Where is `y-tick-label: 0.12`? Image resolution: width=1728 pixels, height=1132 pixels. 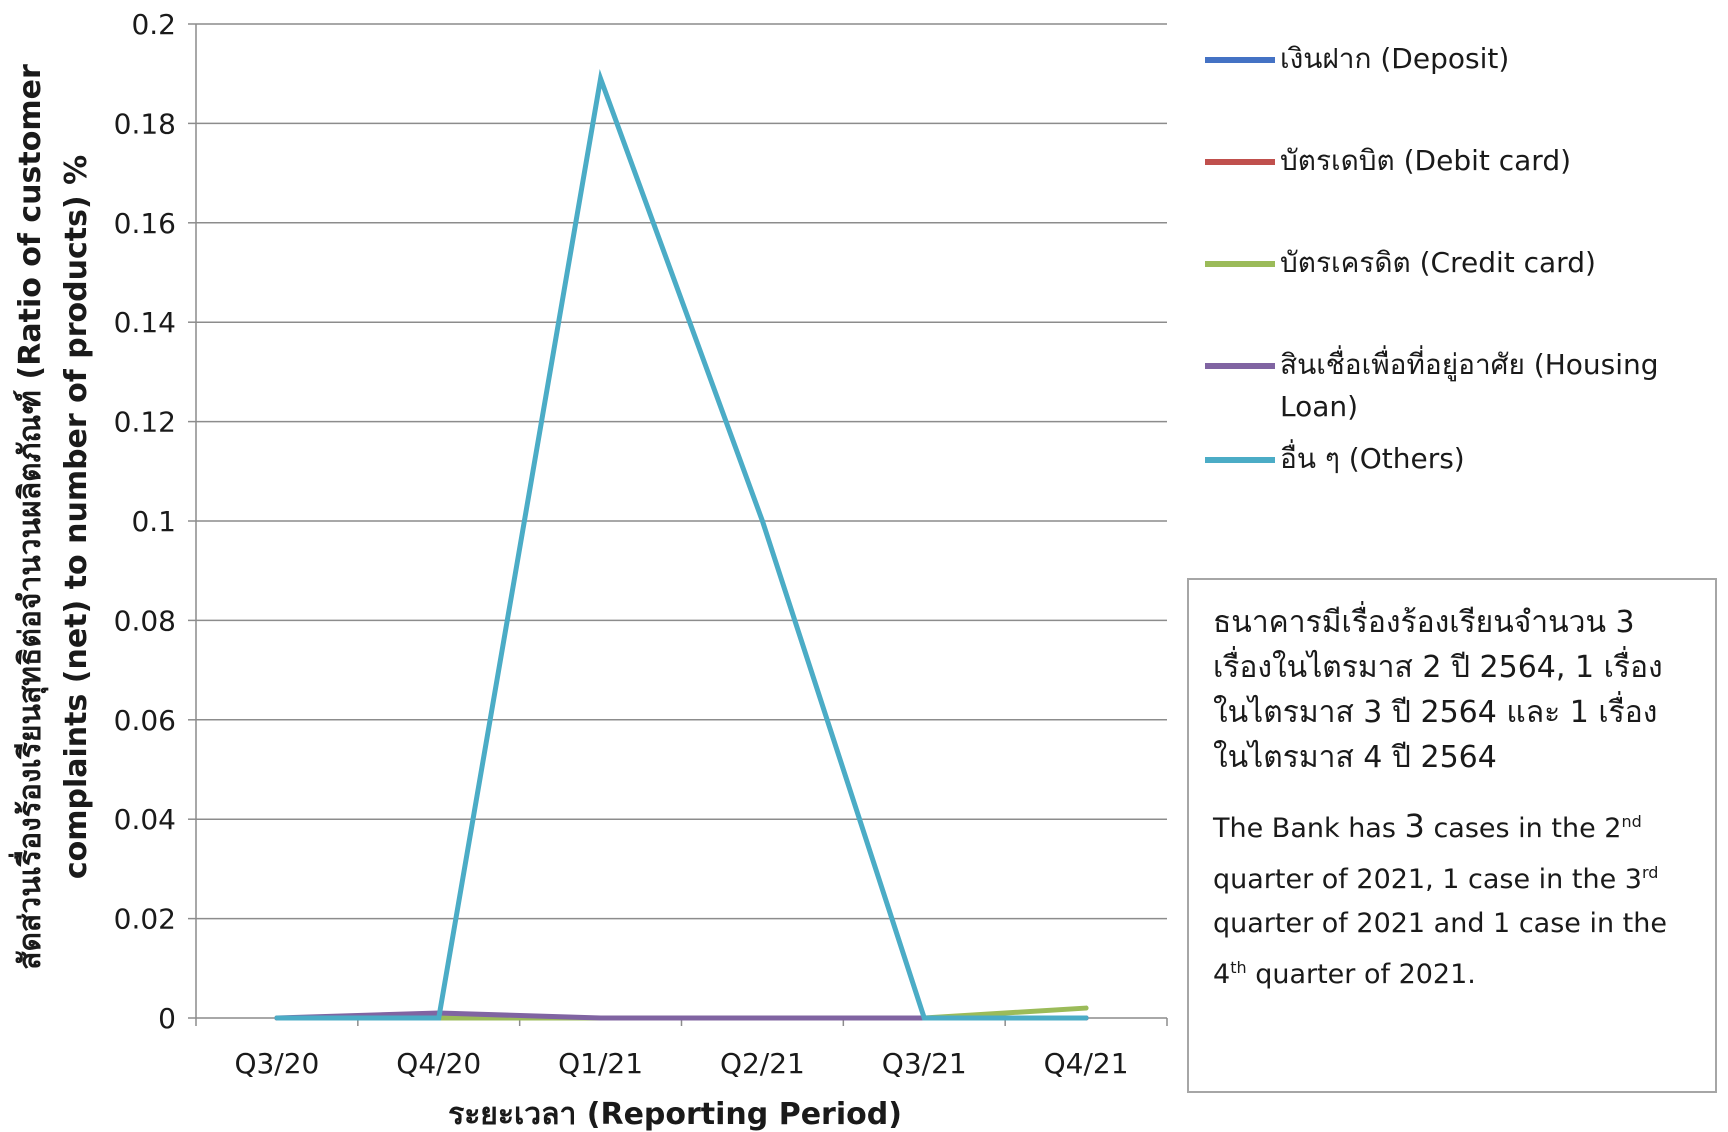 y-tick-label: 0.12 is located at coordinates (145, 422).